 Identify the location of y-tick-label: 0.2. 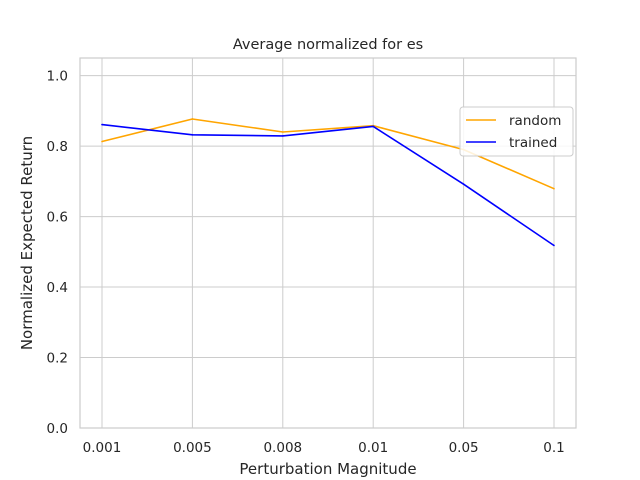
(57, 359).